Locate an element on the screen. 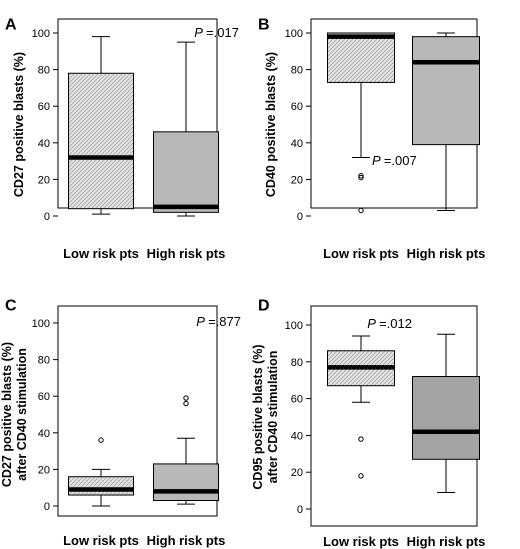 This screenshot has height=549, width=520. y-axis-label-line: CD40 positive blasts (%) is located at coordinates (271, 124).